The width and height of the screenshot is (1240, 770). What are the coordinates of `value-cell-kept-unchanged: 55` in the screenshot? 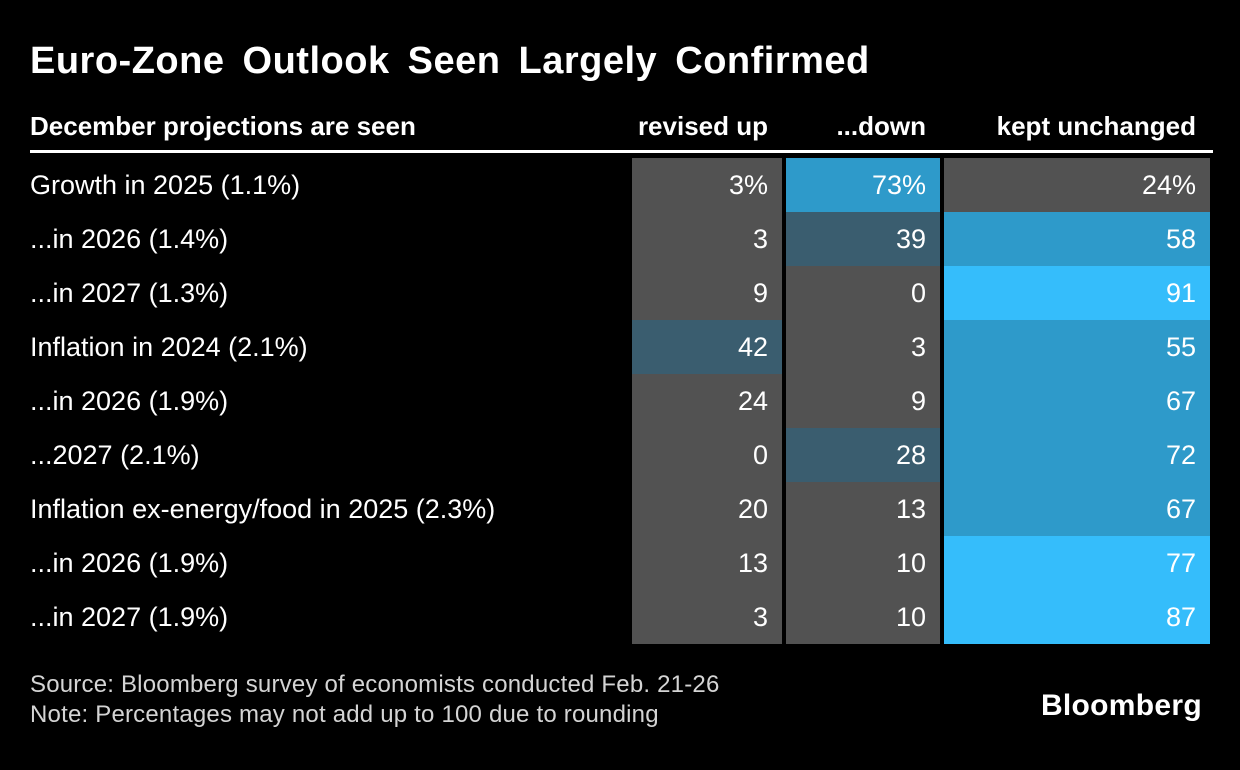 It's located at (1077, 347).